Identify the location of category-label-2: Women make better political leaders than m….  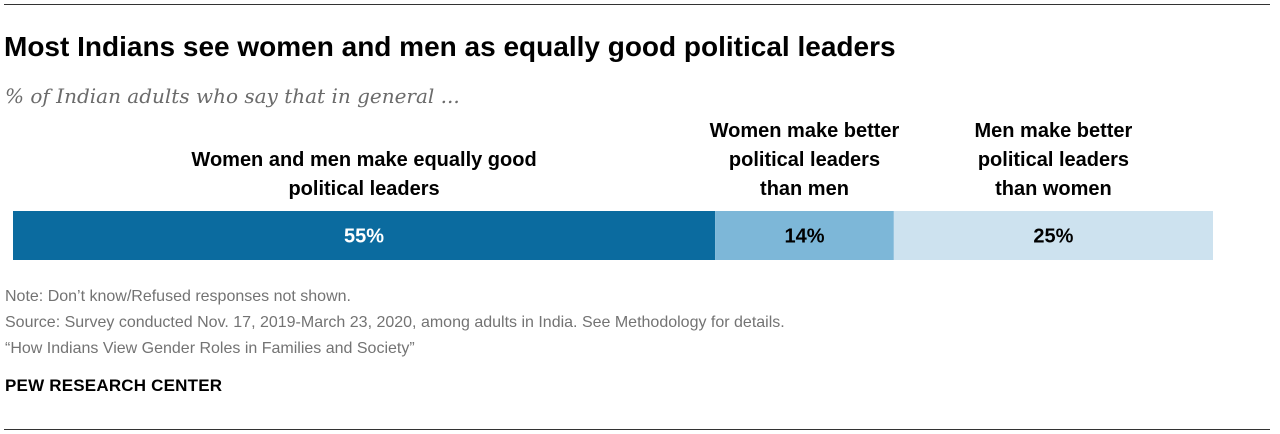
(805, 160).